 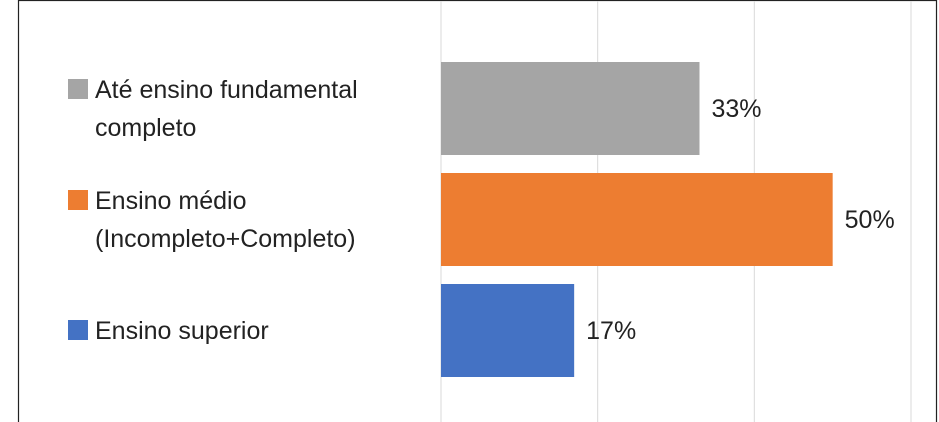 I want to click on legend-entry: Até ensino fundamental completo, so click(x=248, y=109).